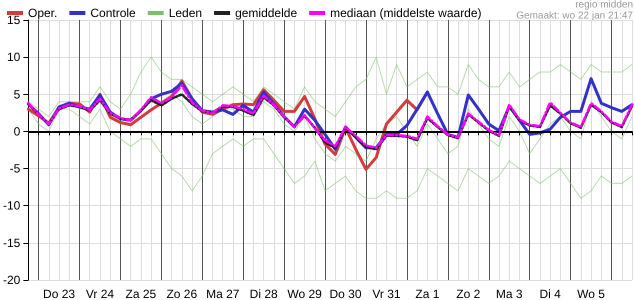  What do you see at coordinates (468, 293) in the screenshot?
I see `x-tick-label: Zo 2` at bounding box center [468, 293].